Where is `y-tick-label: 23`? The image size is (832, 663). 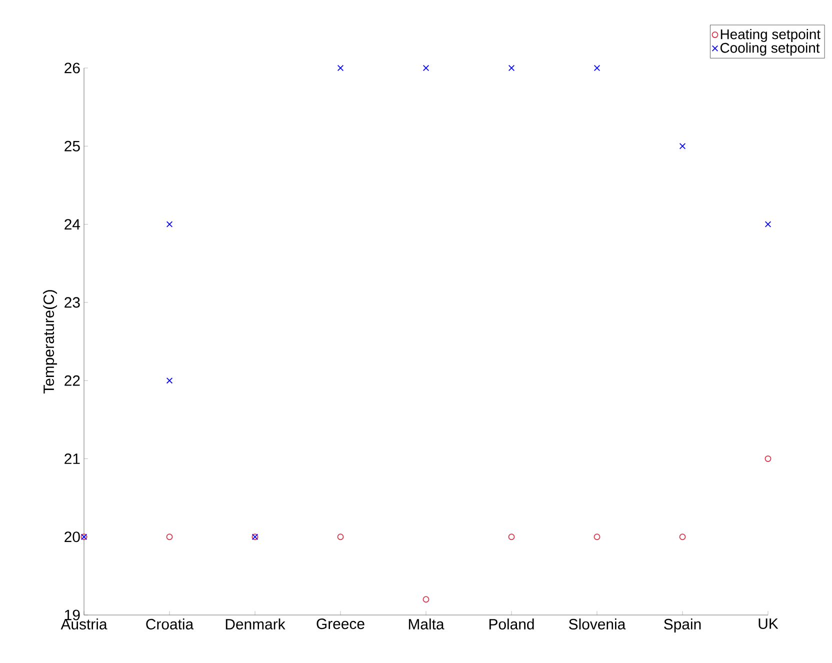
y-tick-label: 23 is located at coordinates (72, 302).